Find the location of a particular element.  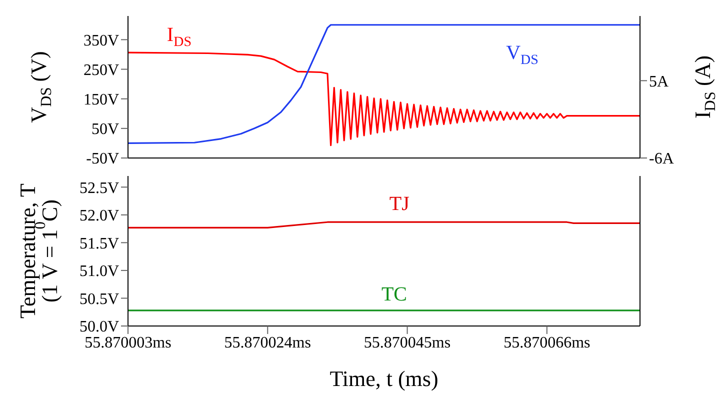

y-tick-label: 350V is located at coordinates (101, 41).